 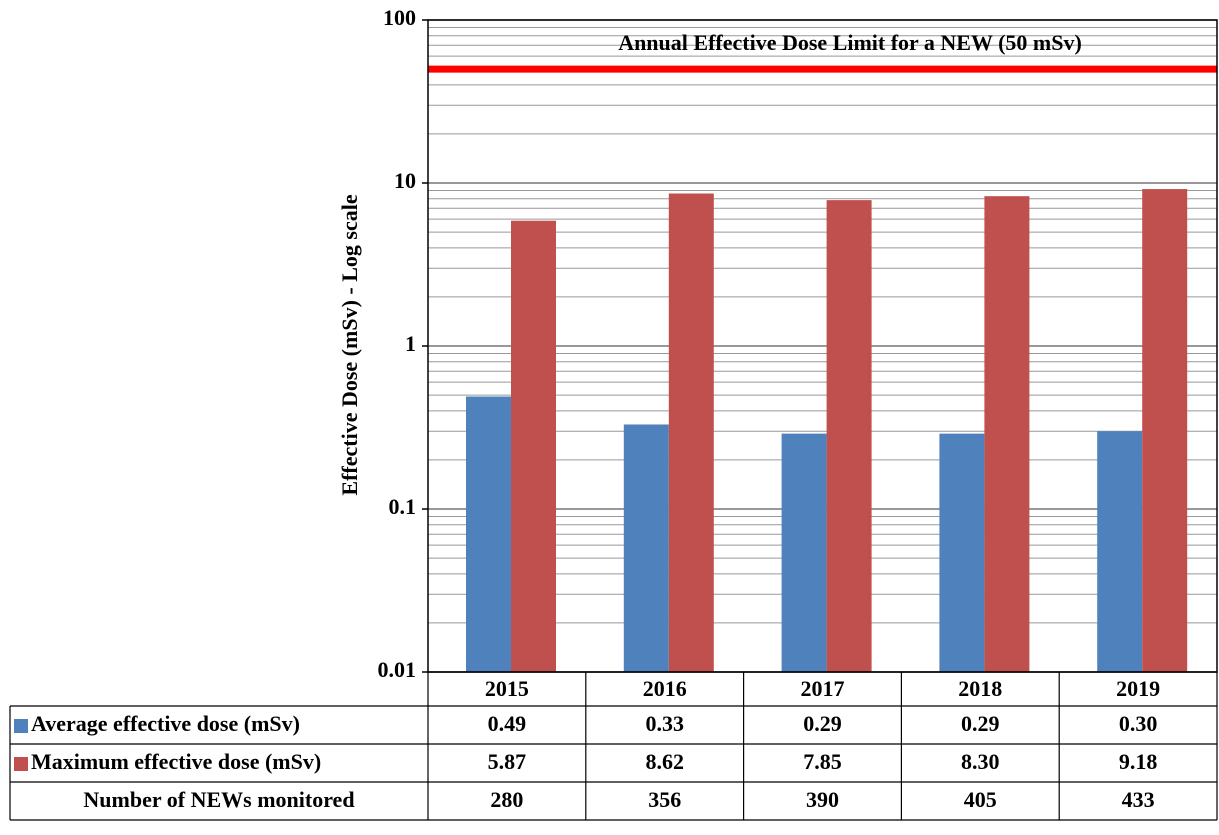 What do you see at coordinates (1138, 799) in the screenshot?
I see `table-value: 433` at bounding box center [1138, 799].